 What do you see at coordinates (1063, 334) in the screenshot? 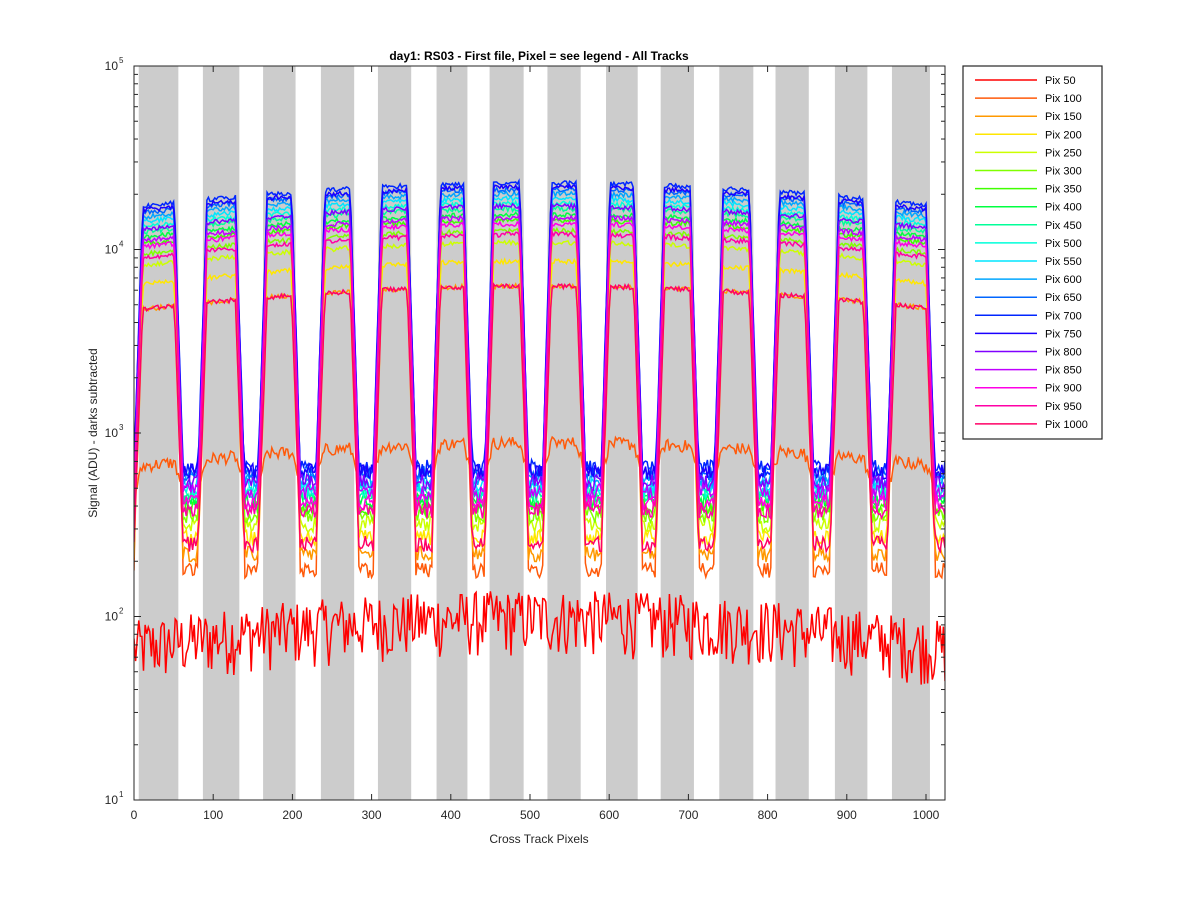
I see `legend-label: Pix 750` at bounding box center [1063, 334].